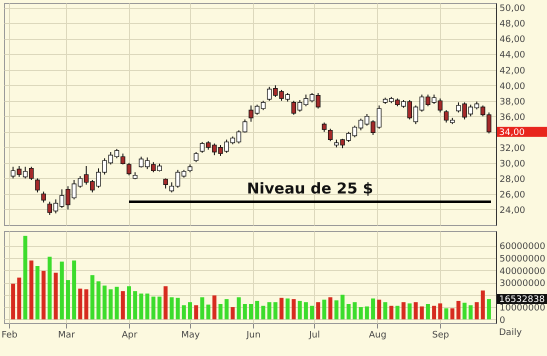 The image size is (547, 356). What do you see at coordinates (503, 321) in the screenshot?
I see `y-tick-label: 0` at bounding box center [503, 321].